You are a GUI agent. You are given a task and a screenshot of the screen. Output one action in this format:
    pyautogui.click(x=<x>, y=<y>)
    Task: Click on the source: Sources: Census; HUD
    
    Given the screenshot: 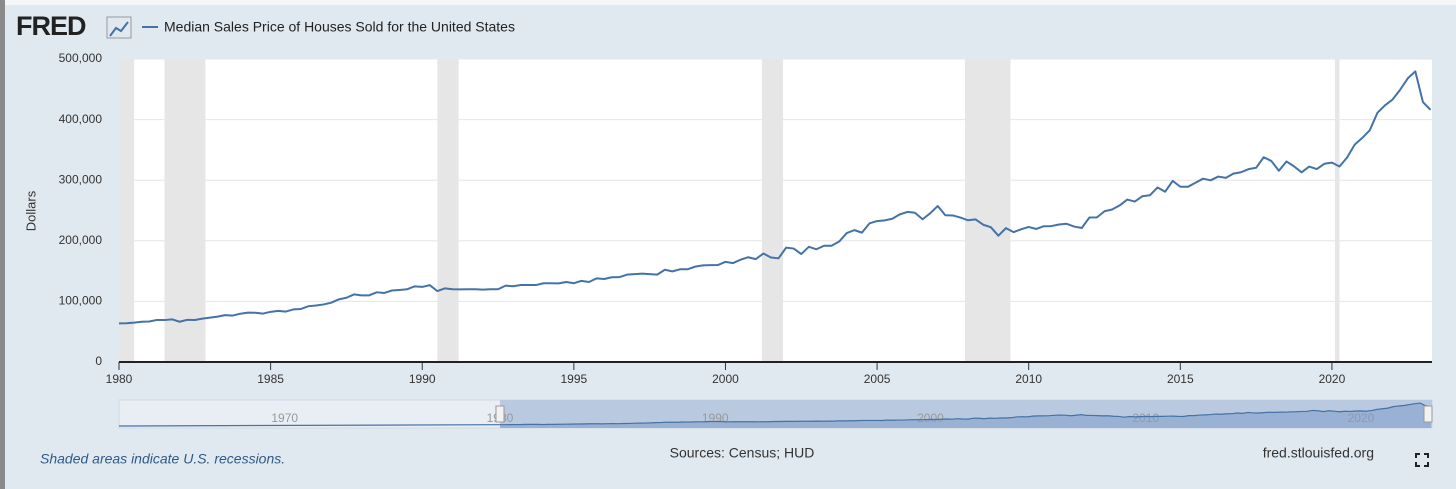 What is the action you would take?
    pyautogui.click(x=742, y=453)
    